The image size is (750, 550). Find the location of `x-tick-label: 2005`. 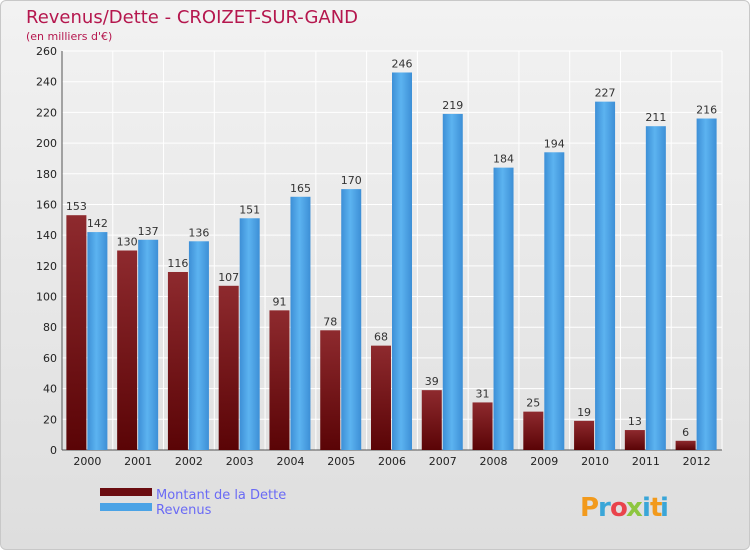

x-tick-label: 2005 is located at coordinates (341, 461).